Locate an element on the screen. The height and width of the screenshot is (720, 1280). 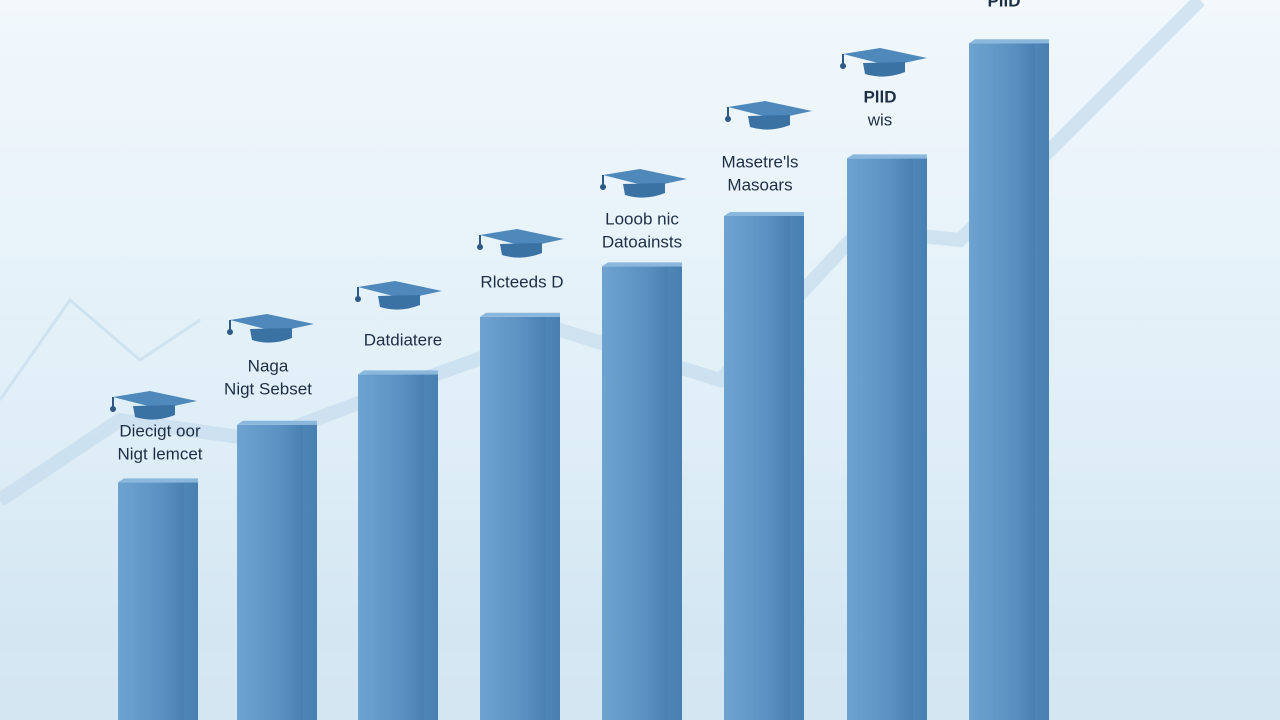
category-label: Diecigt oor is located at coordinates (160, 430).